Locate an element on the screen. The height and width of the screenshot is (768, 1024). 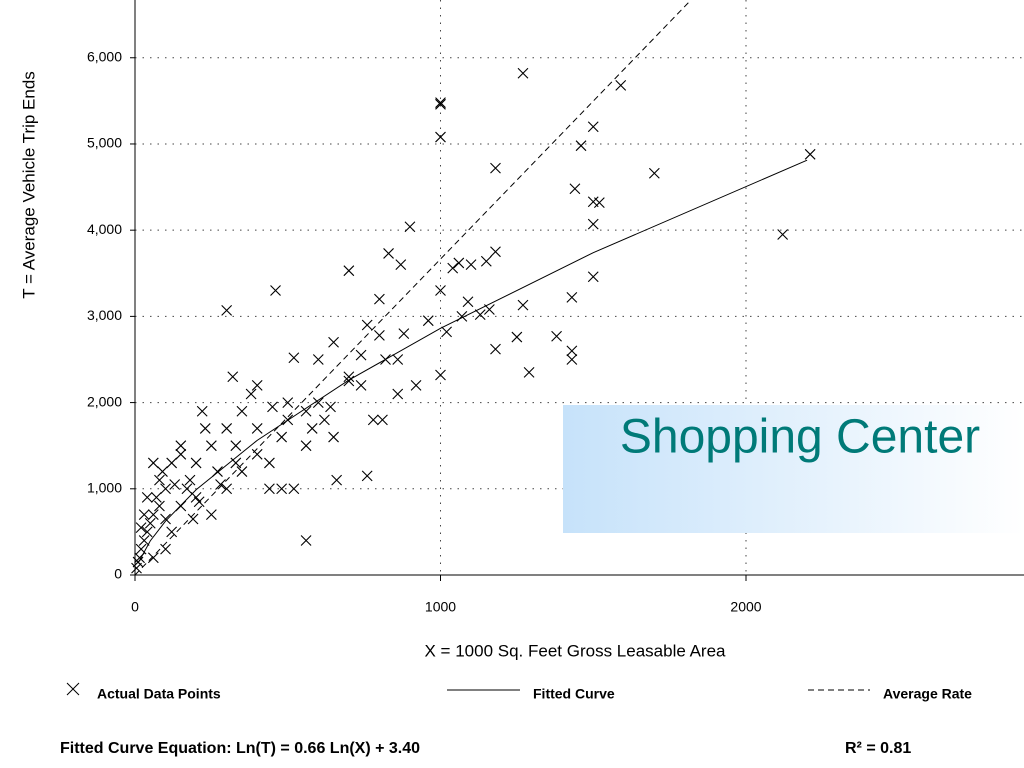
legend-label: Fitted Curve is located at coordinates (574, 694).